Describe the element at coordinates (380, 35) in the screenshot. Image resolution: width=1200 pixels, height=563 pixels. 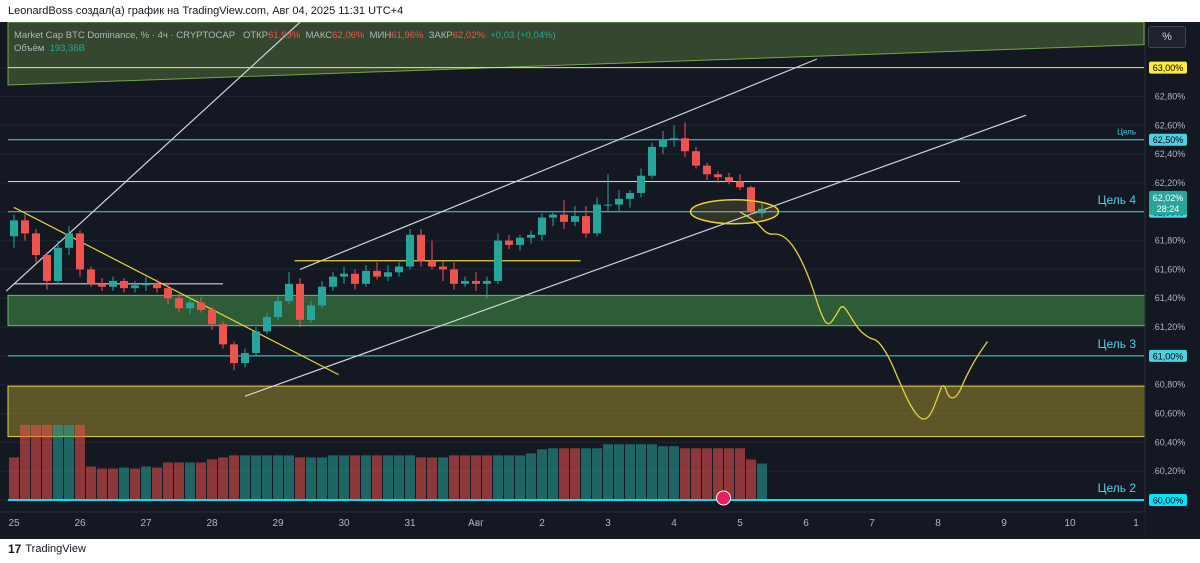
I see `low-label: МИН` at that location.